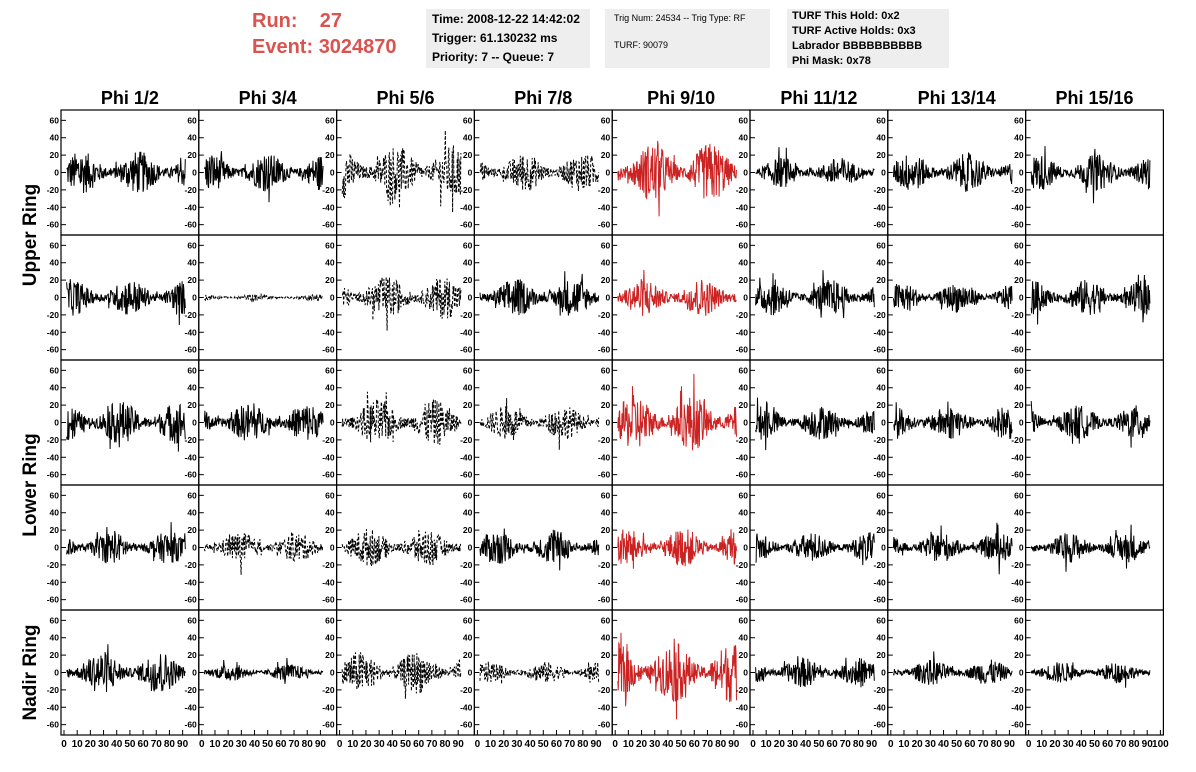  What do you see at coordinates (517, 744) in the screenshot?
I see `x-tick-label: 30` at bounding box center [517, 744].